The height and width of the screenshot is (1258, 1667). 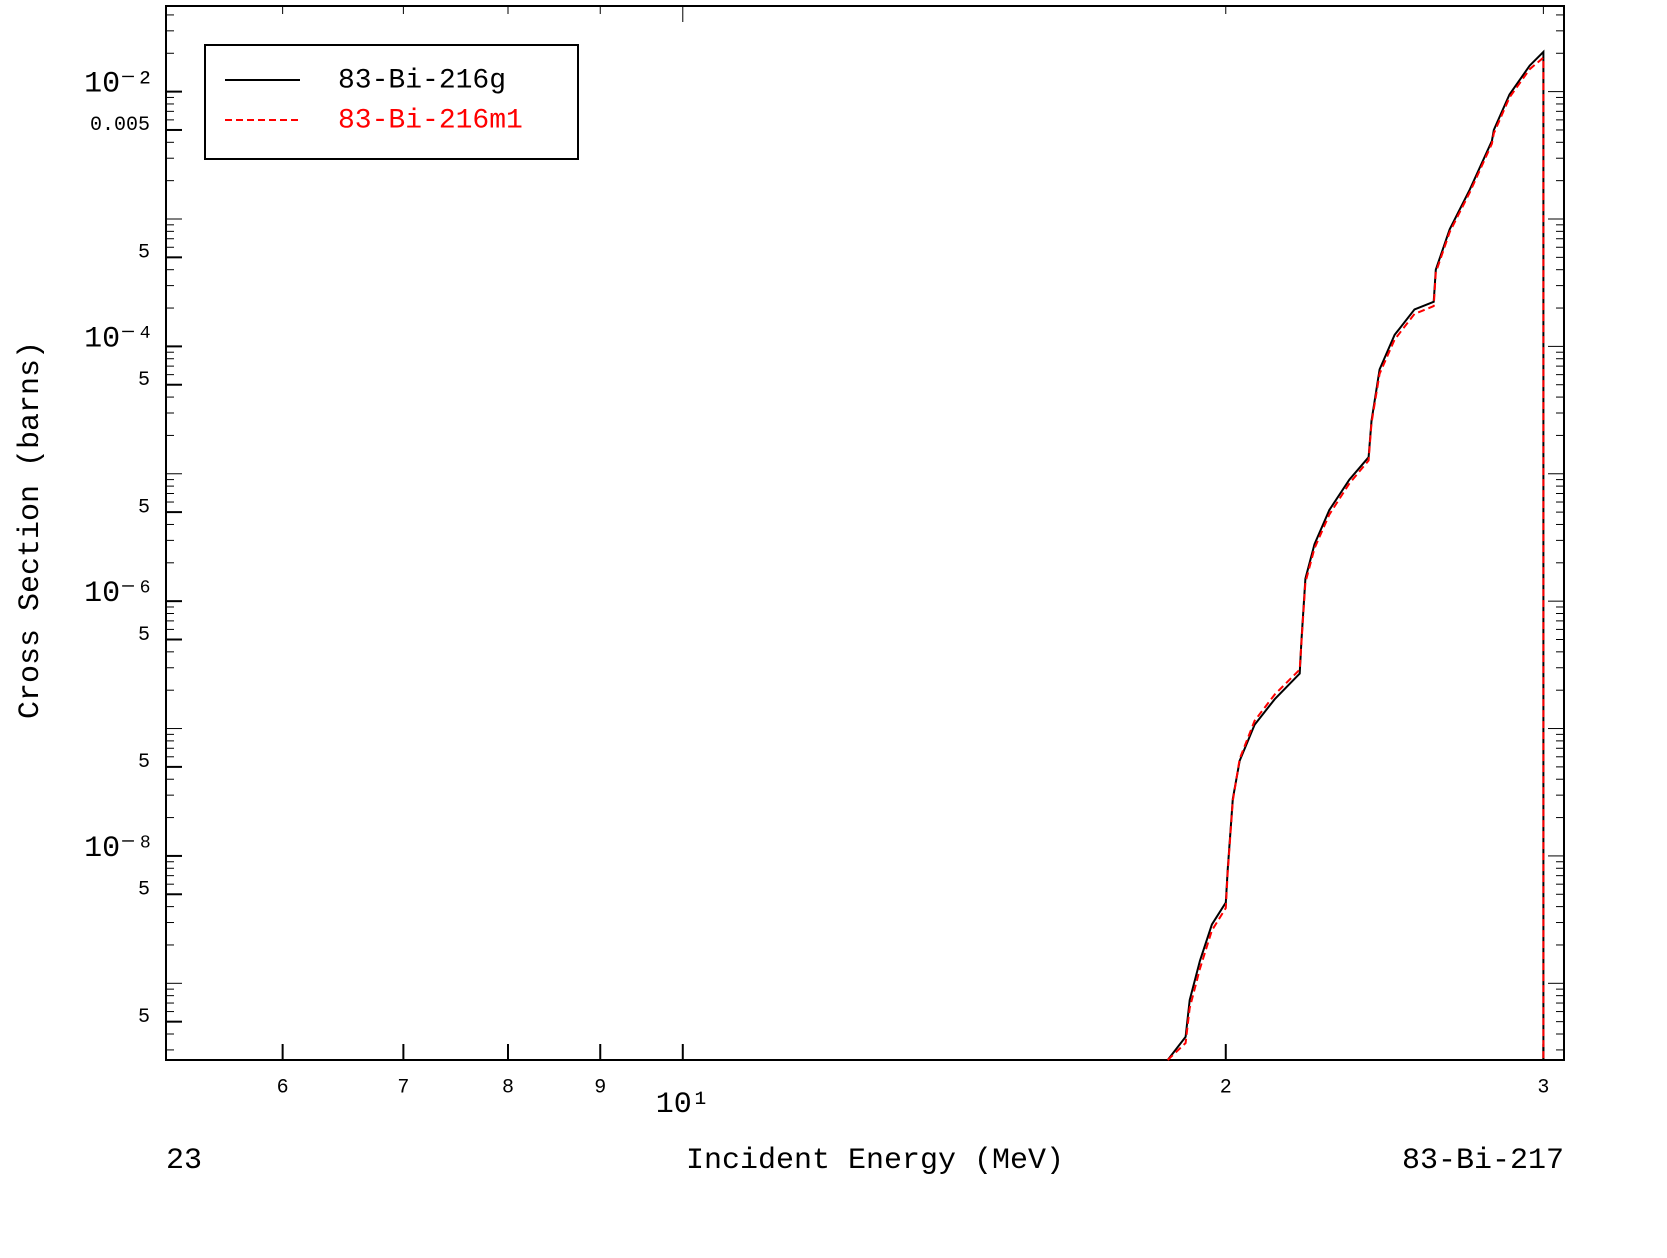 What do you see at coordinates (683, 1105) in the screenshot?
I see `x-tick-label: 10¹` at bounding box center [683, 1105].